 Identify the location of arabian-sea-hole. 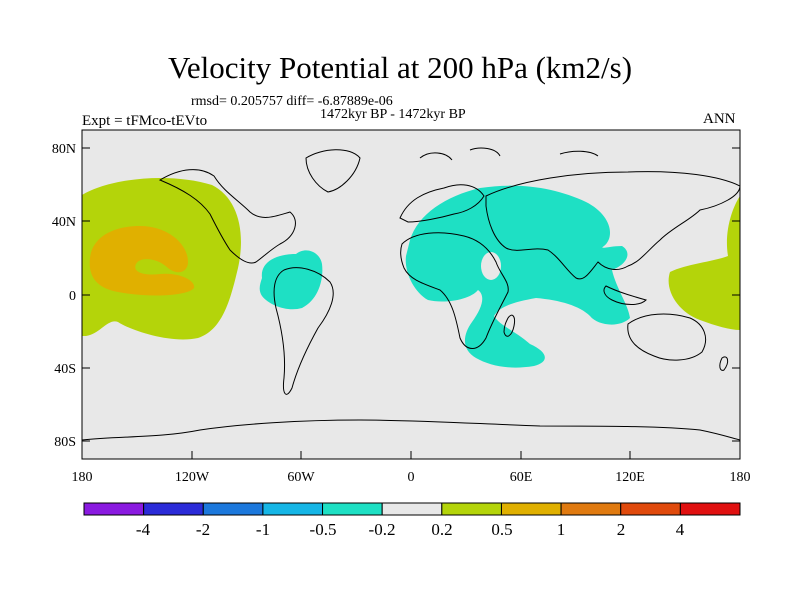
(491, 266).